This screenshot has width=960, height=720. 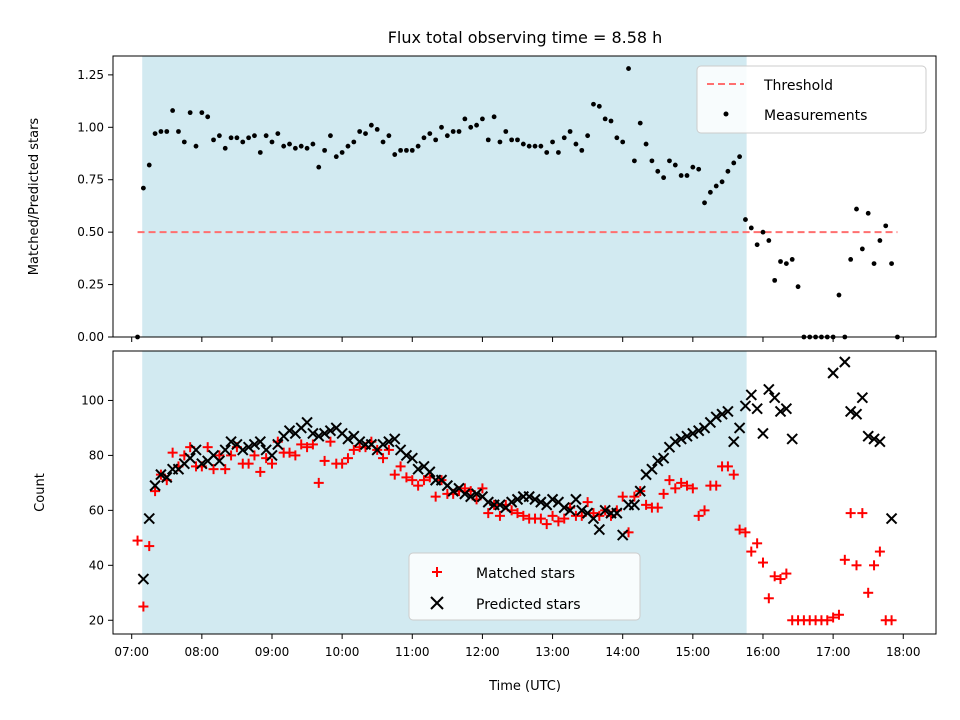 What do you see at coordinates (96, 510) in the screenshot?
I see `bottom-y-tick-label: 60` at bounding box center [96, 510].